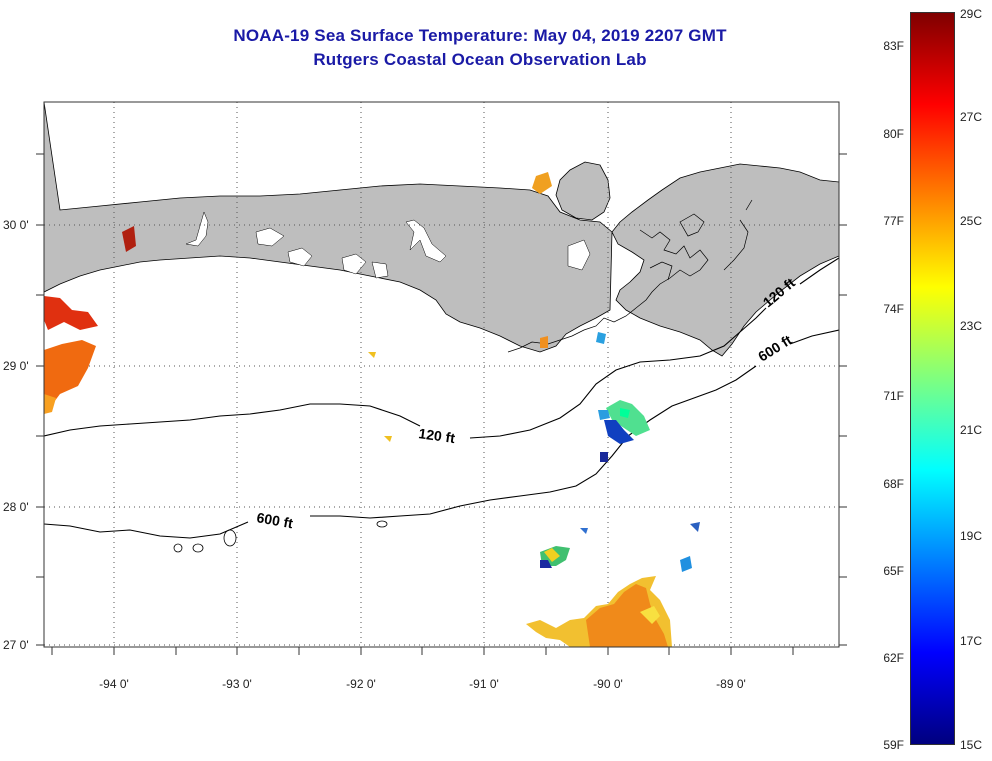 This screenshot has height=761, width=992. What do you see at coordinates (361, 684) in the screenshot?
I see `lon-label-92: -92 0'` at bounding box center [361, 684].